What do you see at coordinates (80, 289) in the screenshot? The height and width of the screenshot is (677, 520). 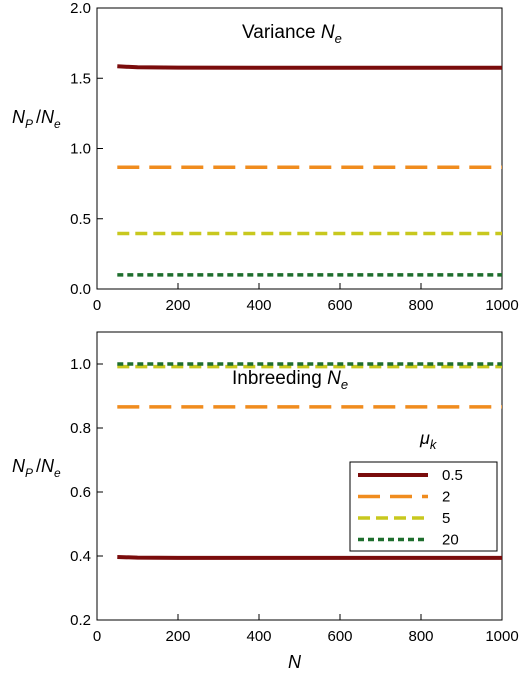 I see `y-tick-label: 0.0` at bounding box center [80, 289].